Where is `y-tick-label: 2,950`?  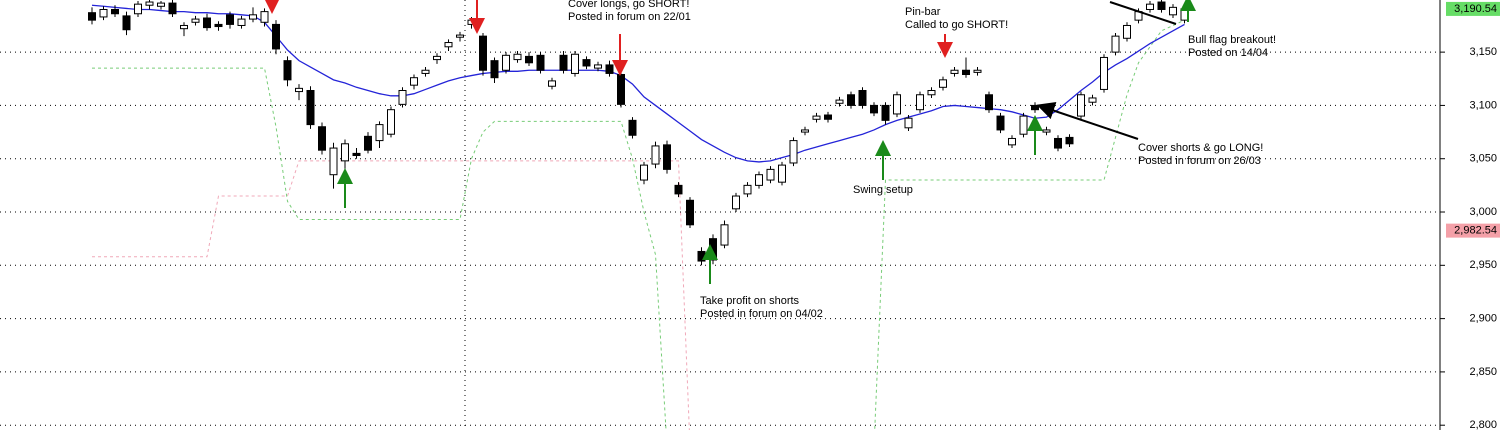 y-tick-label: 2,950 is located at coordinates (1483, 265).